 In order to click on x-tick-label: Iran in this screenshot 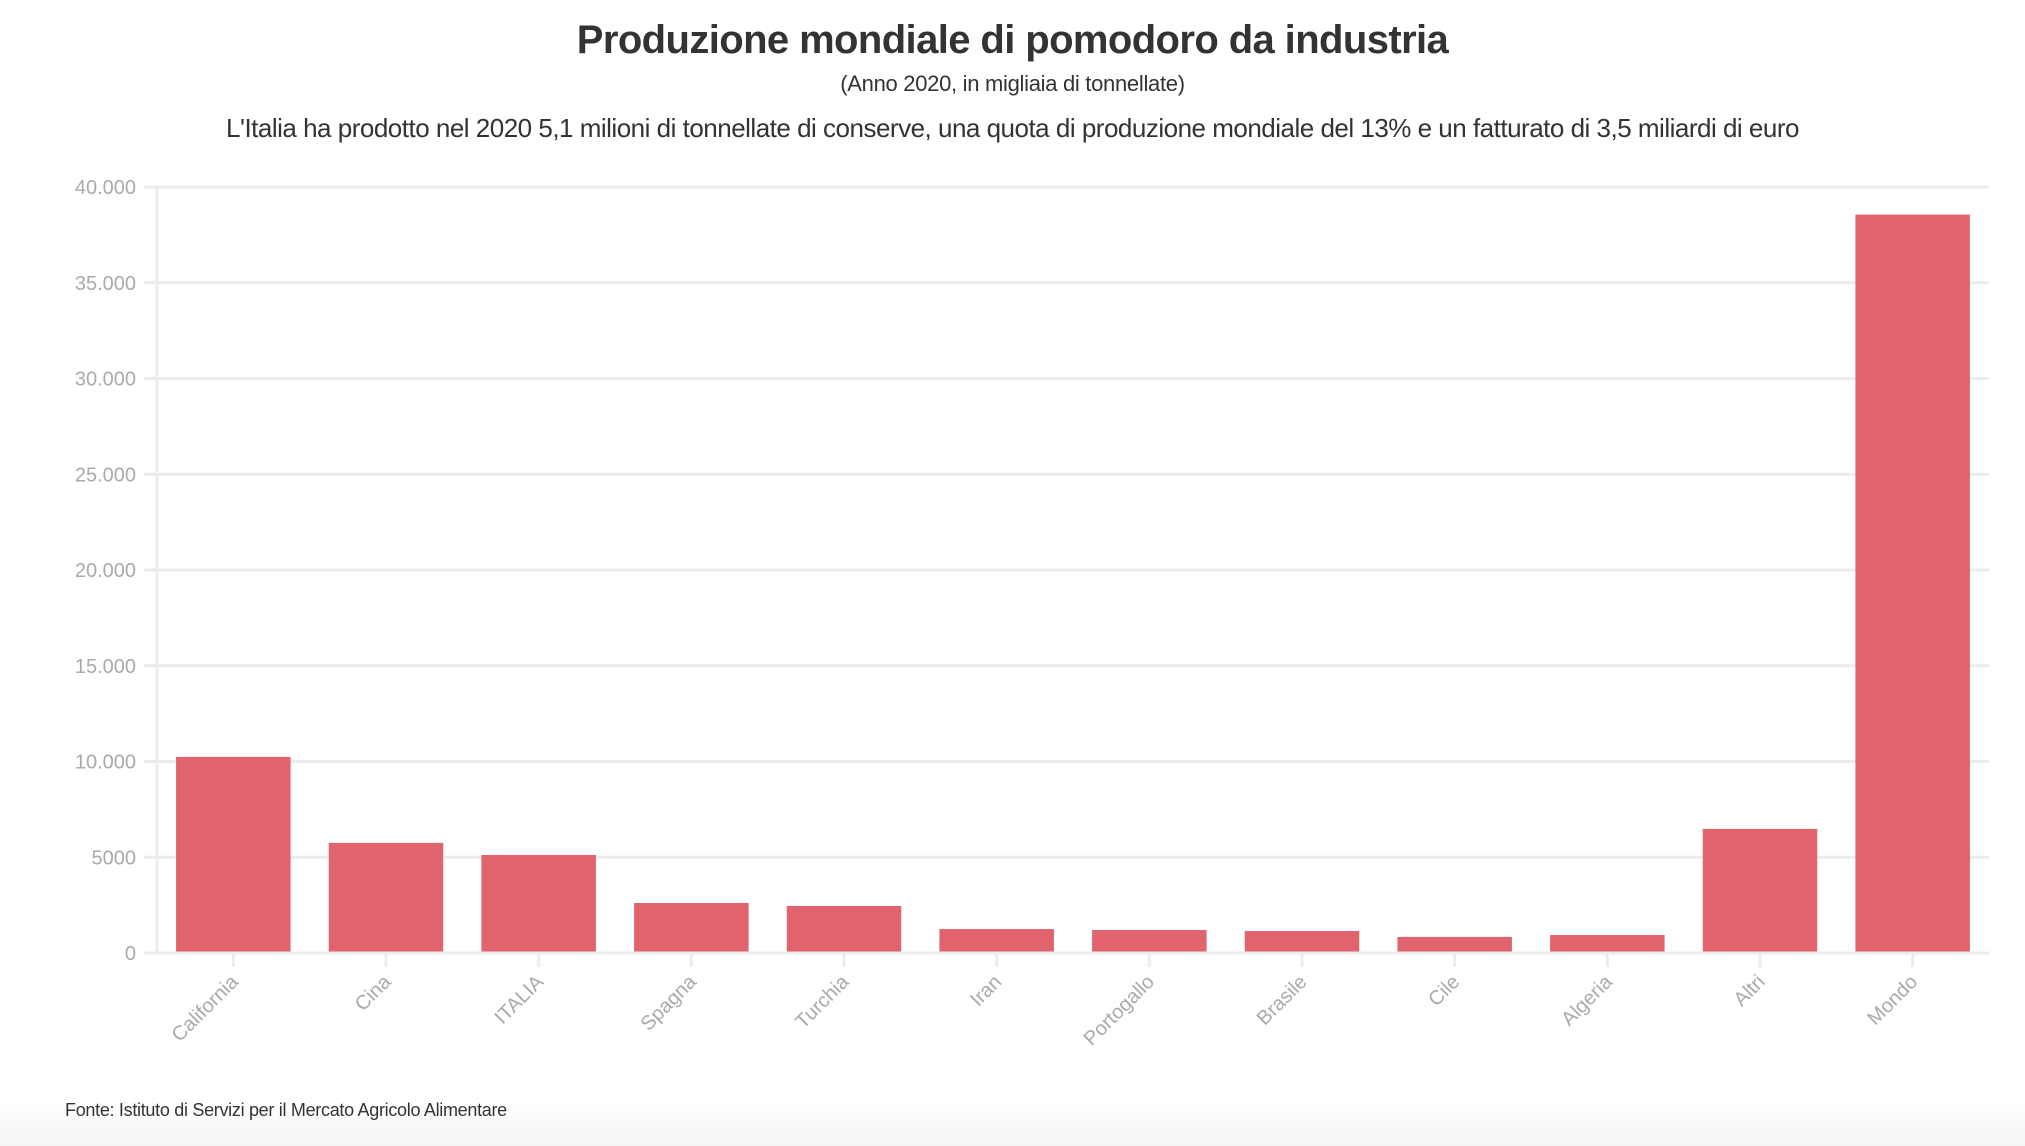, I will do `click(986, 991)`.